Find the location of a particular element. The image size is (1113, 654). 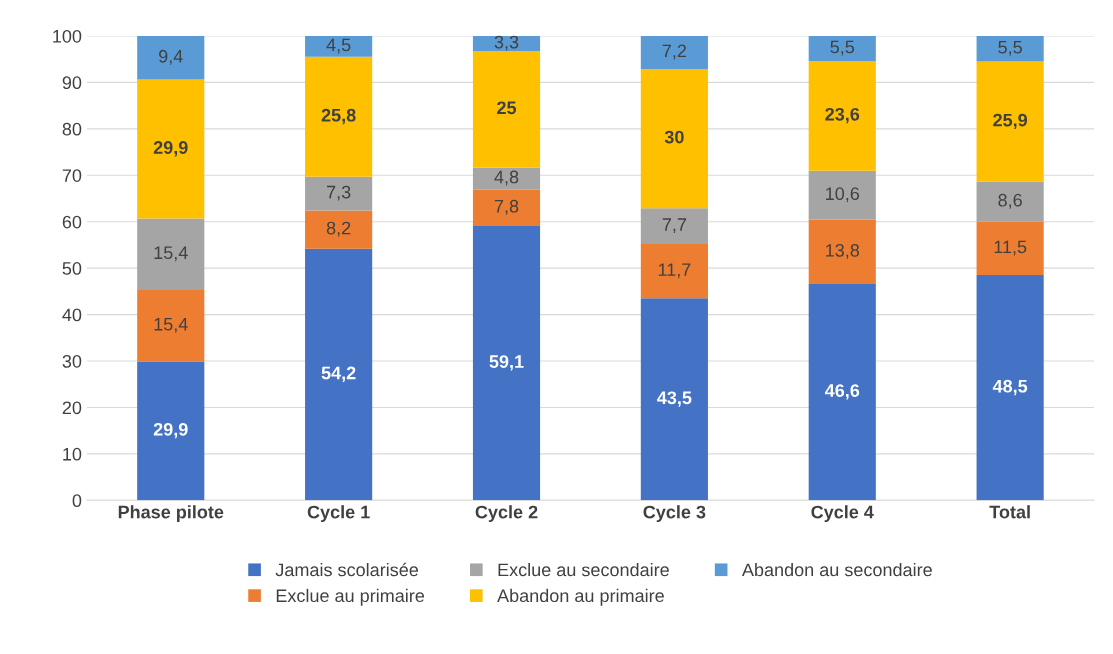

data-label: 7,8 is located at coordinates (506, 207).